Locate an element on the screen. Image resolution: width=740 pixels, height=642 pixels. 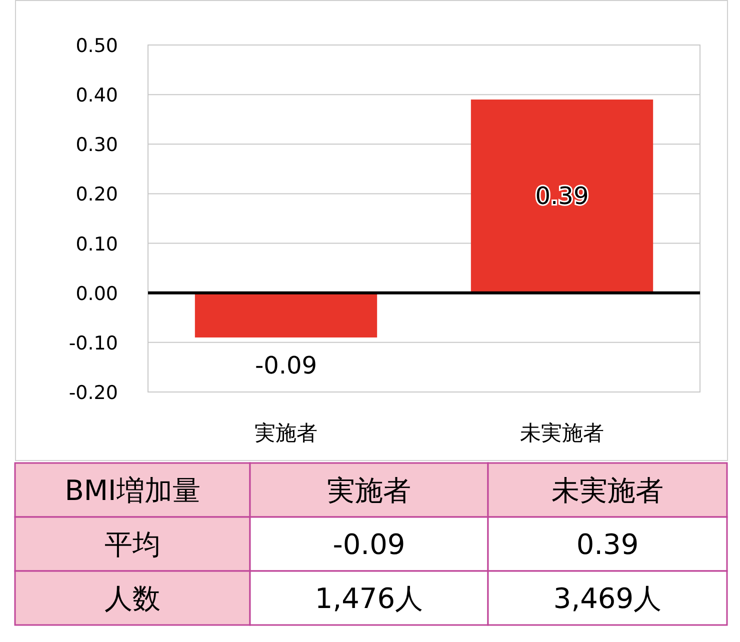
data-label: -0.09 is located at coordinates (286, 365).